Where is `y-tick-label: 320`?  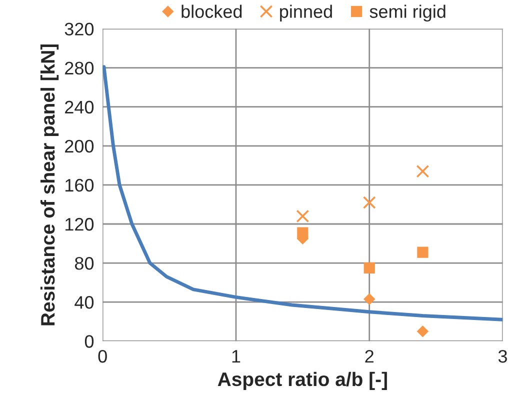
y-tick-label: 320 is located at coordinates (79, 29).